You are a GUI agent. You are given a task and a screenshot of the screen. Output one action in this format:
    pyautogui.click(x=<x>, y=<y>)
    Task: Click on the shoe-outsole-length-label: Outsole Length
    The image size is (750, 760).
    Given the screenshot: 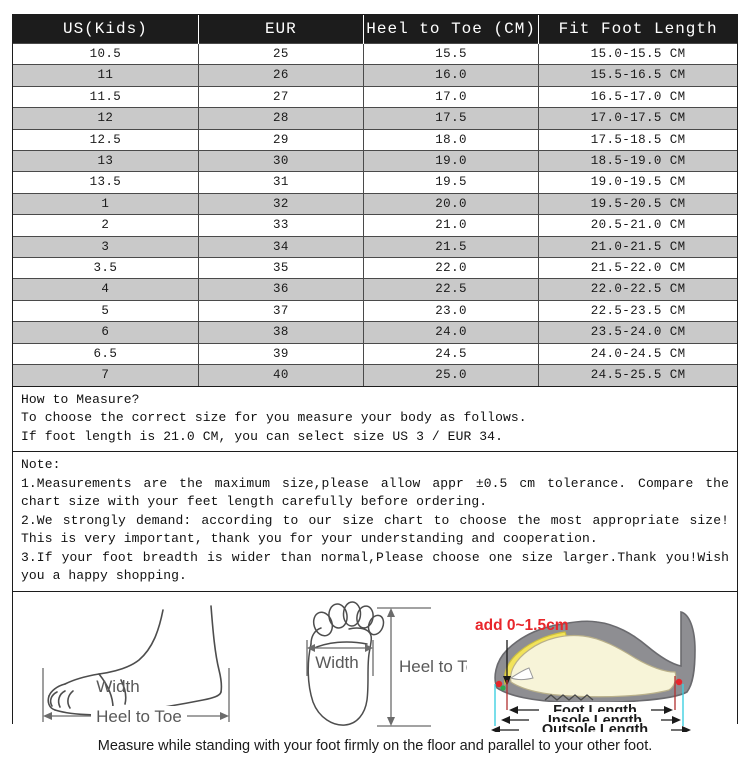 What is the action you would take?
    pyautogui.click(x=595, y=727)
    